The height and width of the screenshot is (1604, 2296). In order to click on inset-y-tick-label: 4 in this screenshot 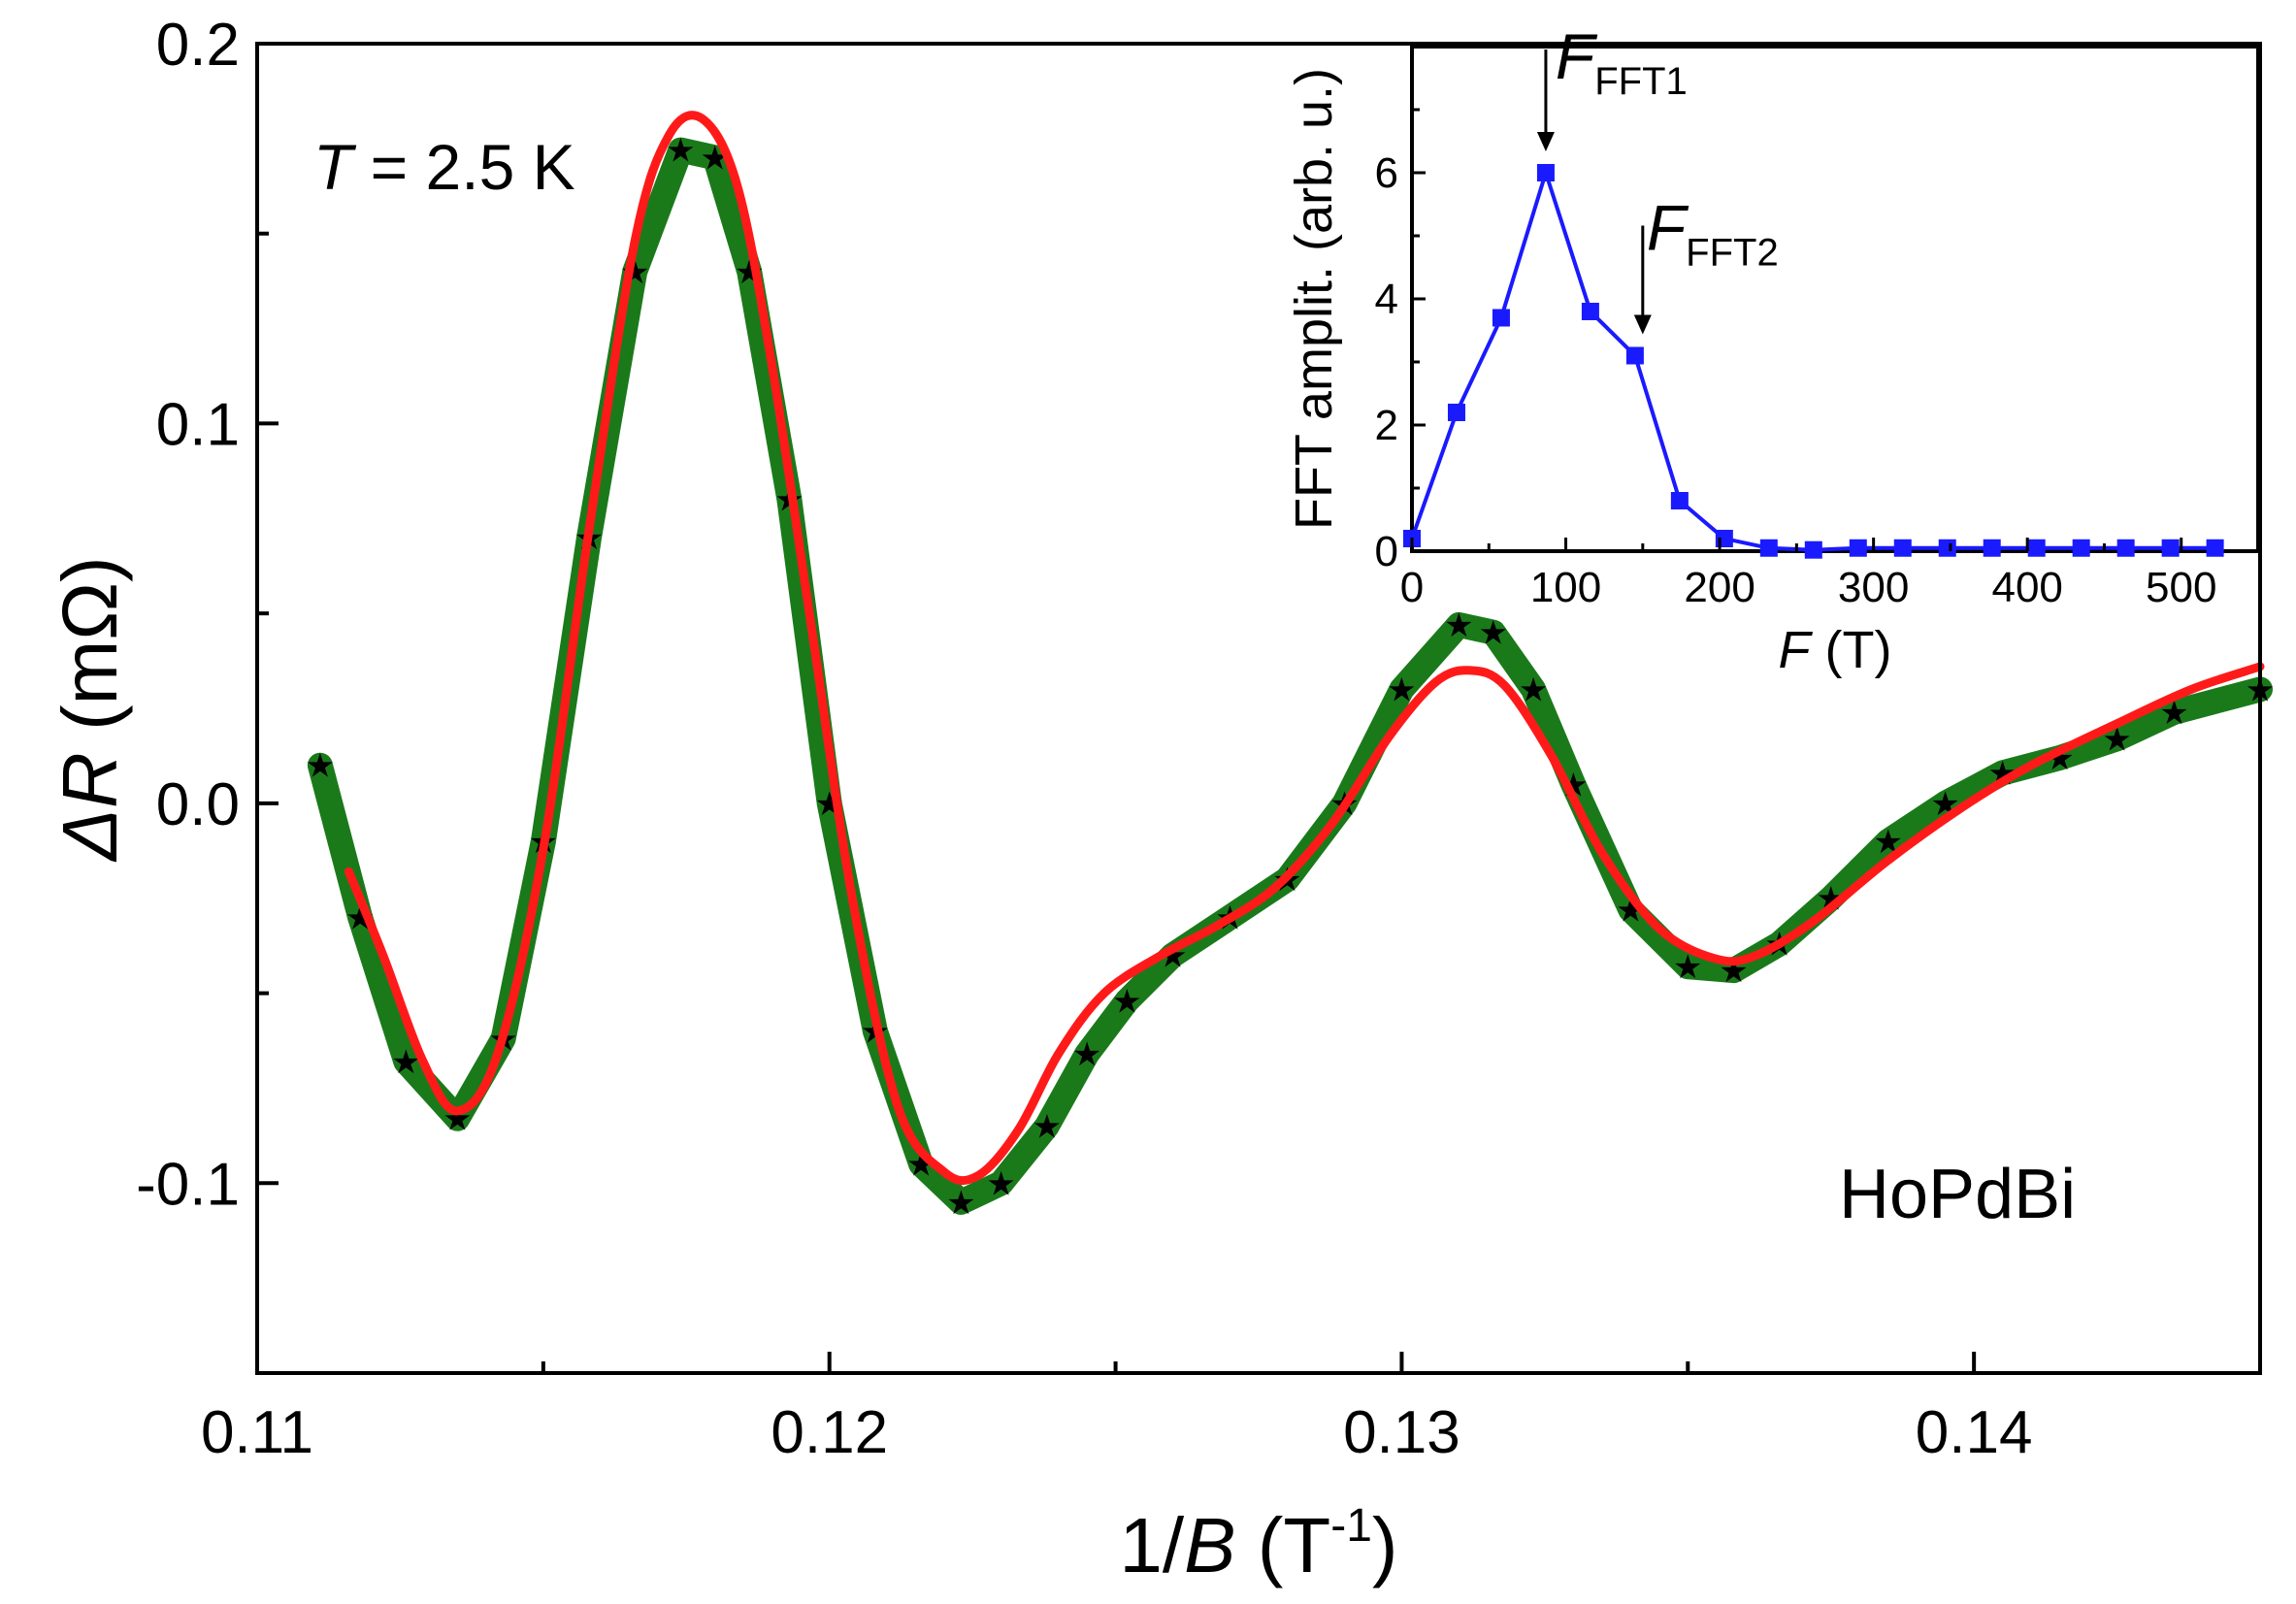, I will do `click(1386, 299)`.